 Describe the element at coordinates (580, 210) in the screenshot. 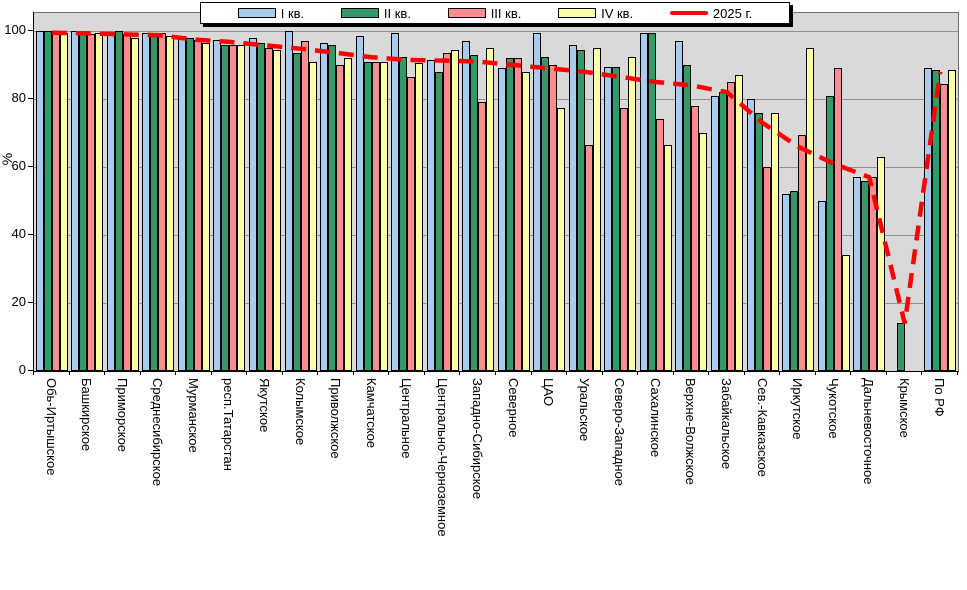

I see `bar-II кв.-Уральское` at that location.